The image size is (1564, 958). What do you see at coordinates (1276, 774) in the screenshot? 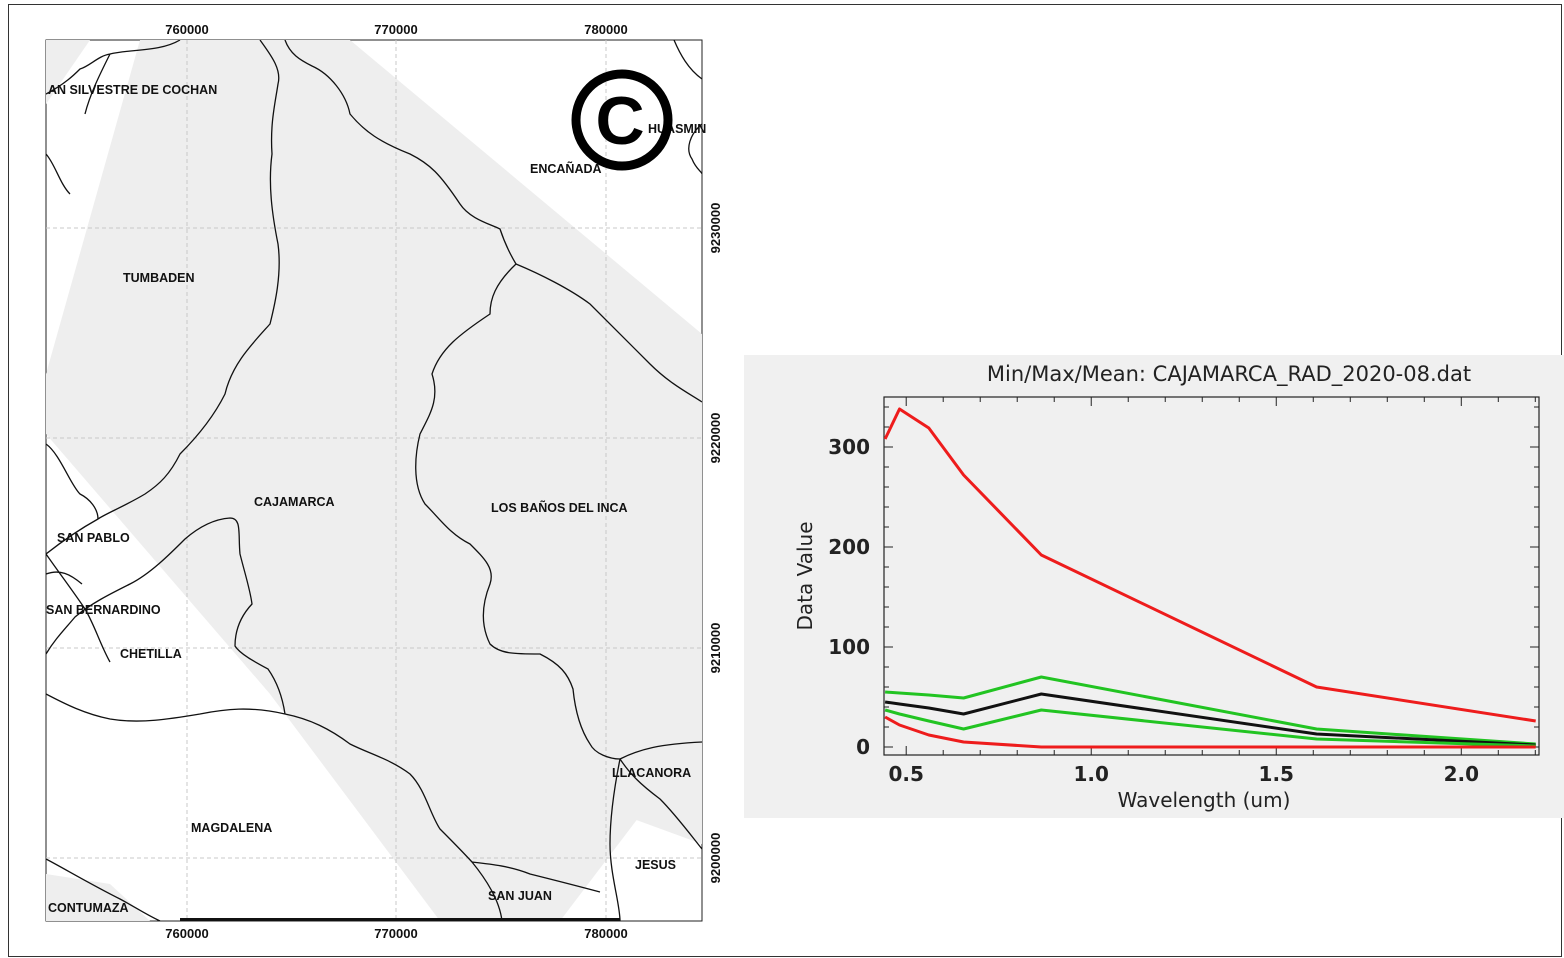
I see `x-tick-label: 1.5` at bounding box center [1276, 774].